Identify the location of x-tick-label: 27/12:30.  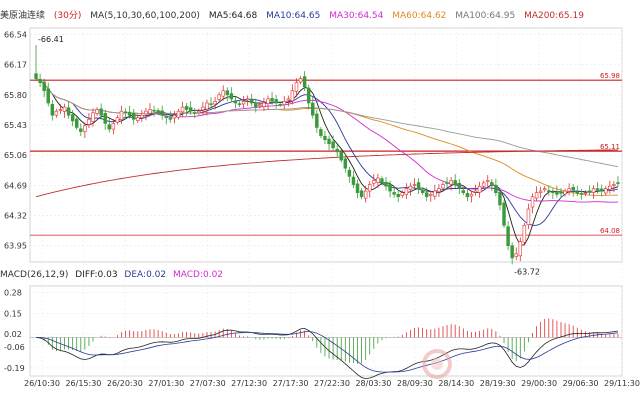
(249, 383).